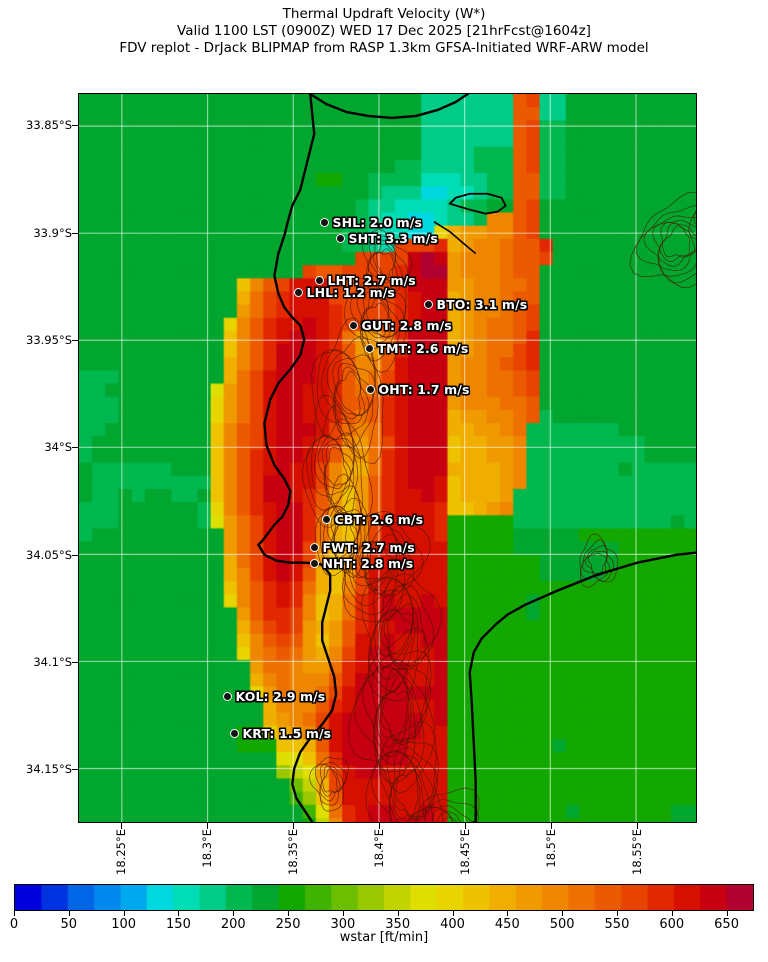 The height and width of the screenshot is (962, 768). I want to click on station-label: KRT: 1.5 m/s, so click(287, 733).